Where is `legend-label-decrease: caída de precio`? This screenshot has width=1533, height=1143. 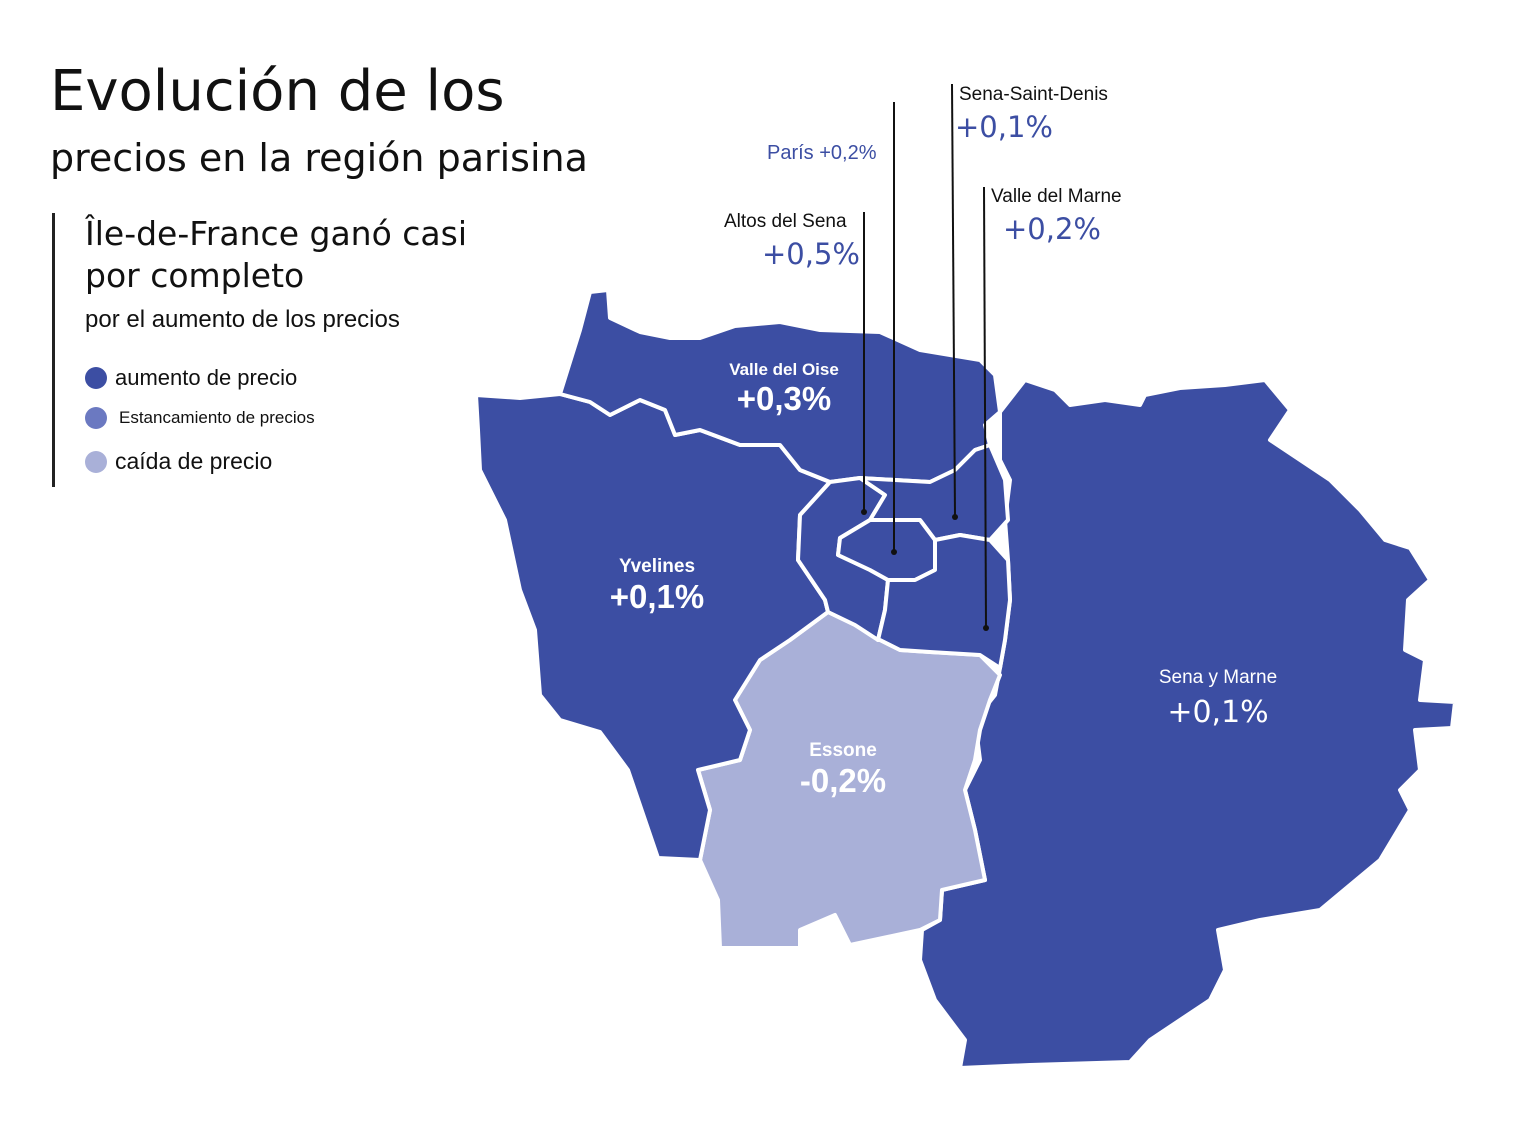 legend-label-decrease: caída de precio is located at coordinates (194, 461).